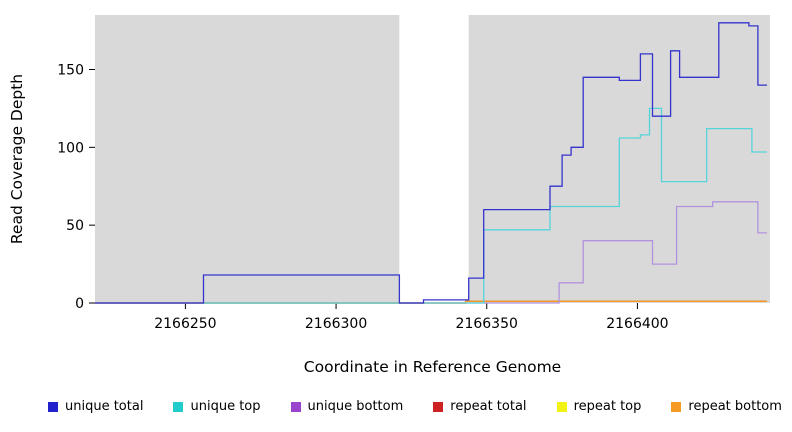 The width and height of the screenshot is (792, 432). Describe the element at coordinates (104, 406) in the screenshot. I see `legend-label: unique total` at that location.